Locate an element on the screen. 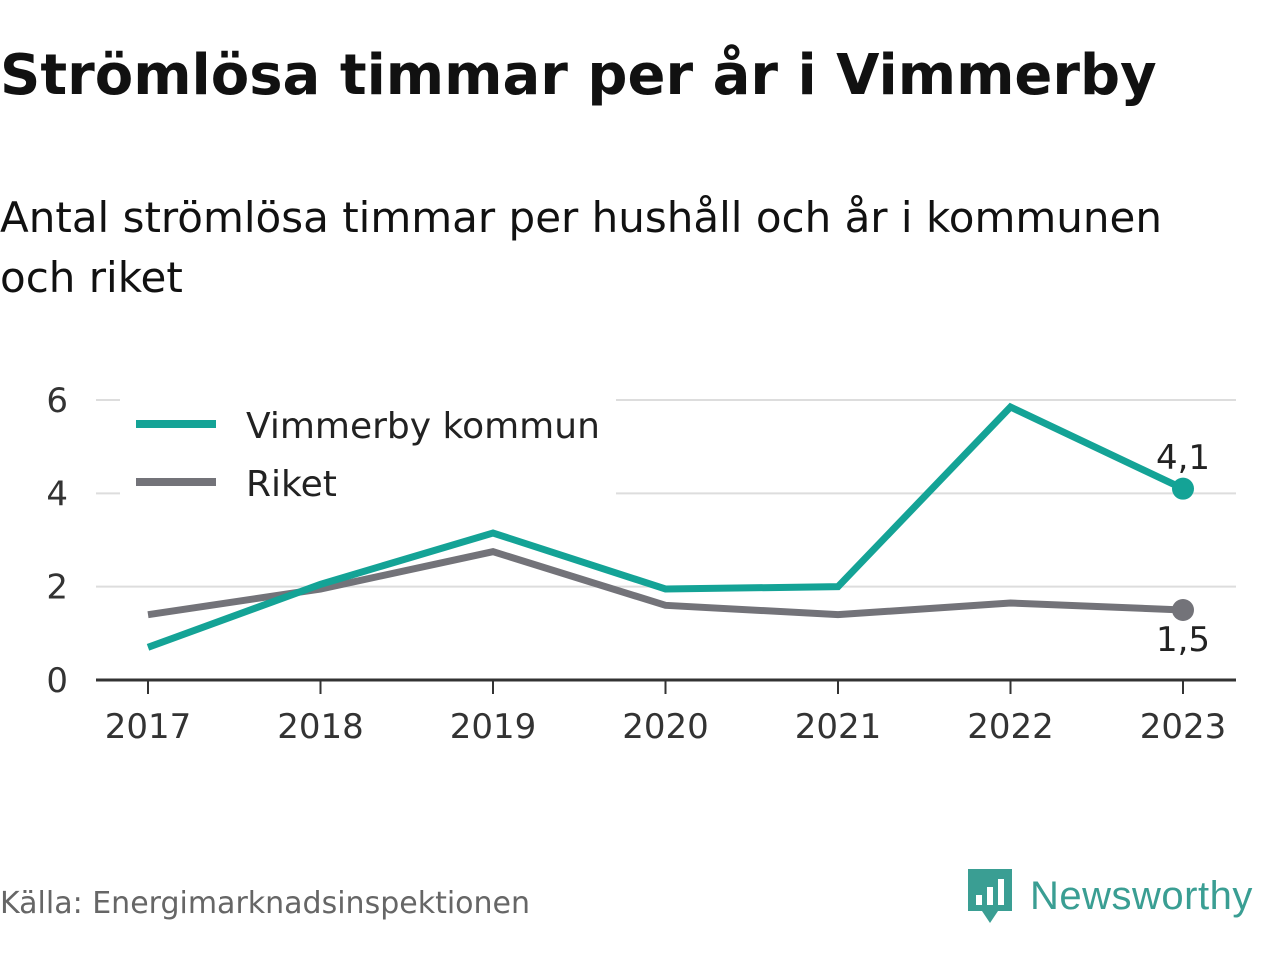  end-label-vimmerby-kommun: 4,1 is located at coordinates (1183, 458).